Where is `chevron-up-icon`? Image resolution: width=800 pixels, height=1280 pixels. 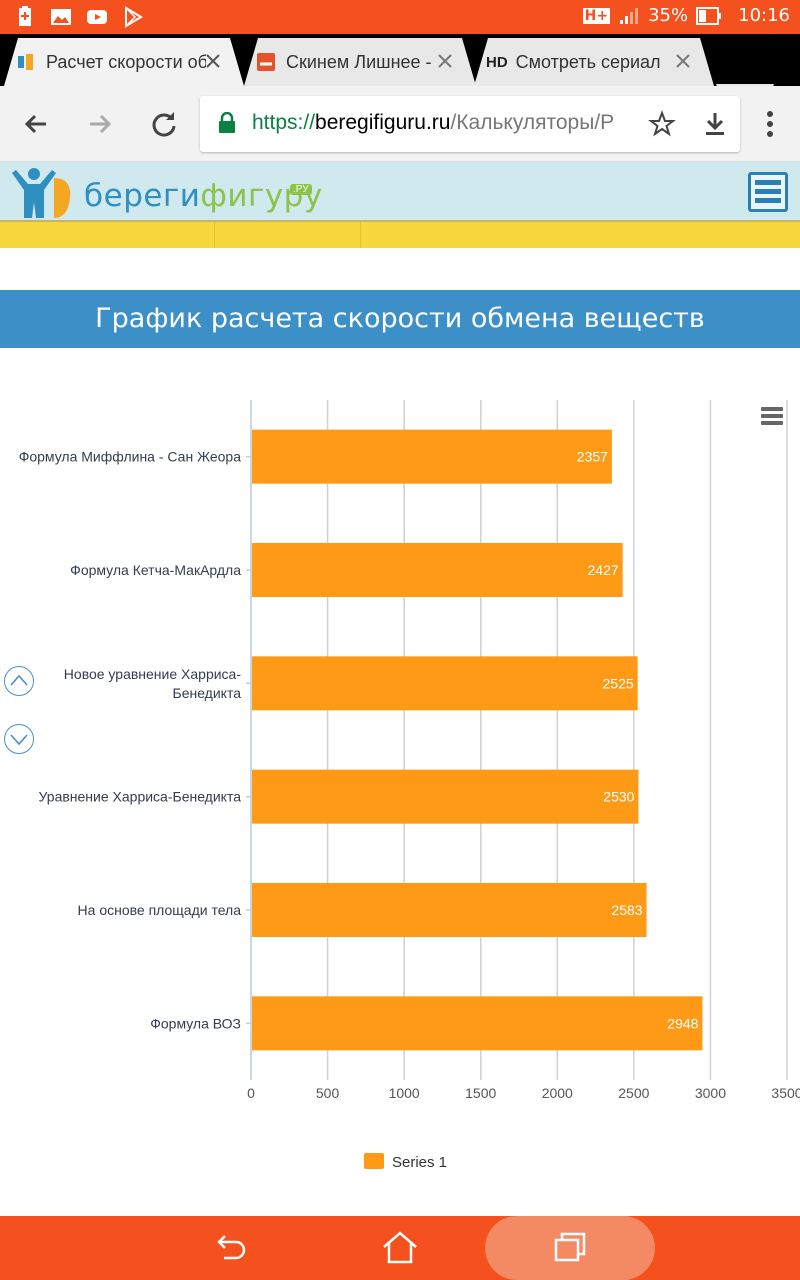 chevron-up-icon is located at coordinates (19, 680).